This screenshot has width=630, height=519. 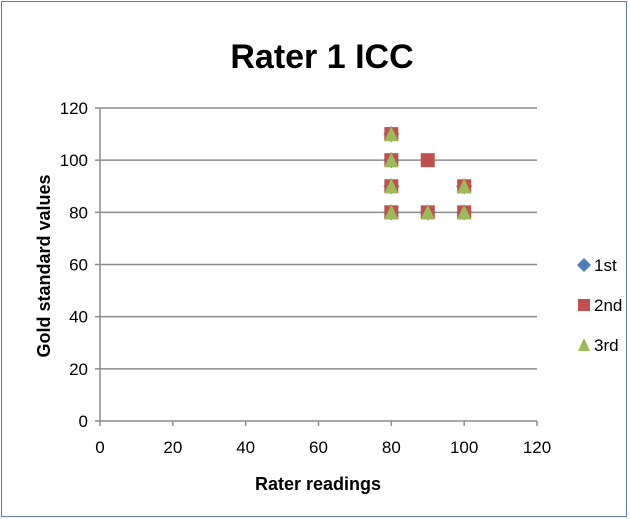 I want to click on y-tick-label-100: 100, so click(x=74, y=160).